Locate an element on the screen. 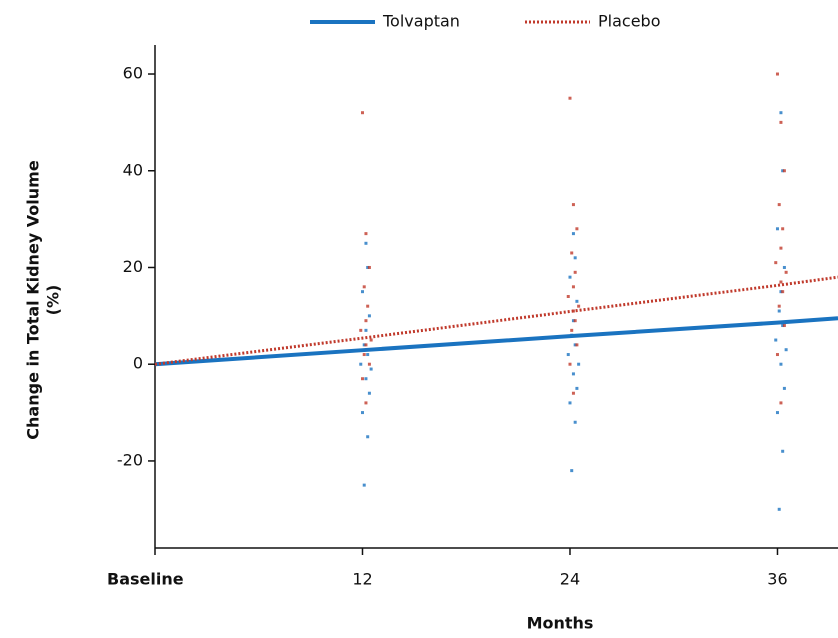 This screenshot has height=638, width=838. x-tick-label: 12 is located at coordinates (362, 579).